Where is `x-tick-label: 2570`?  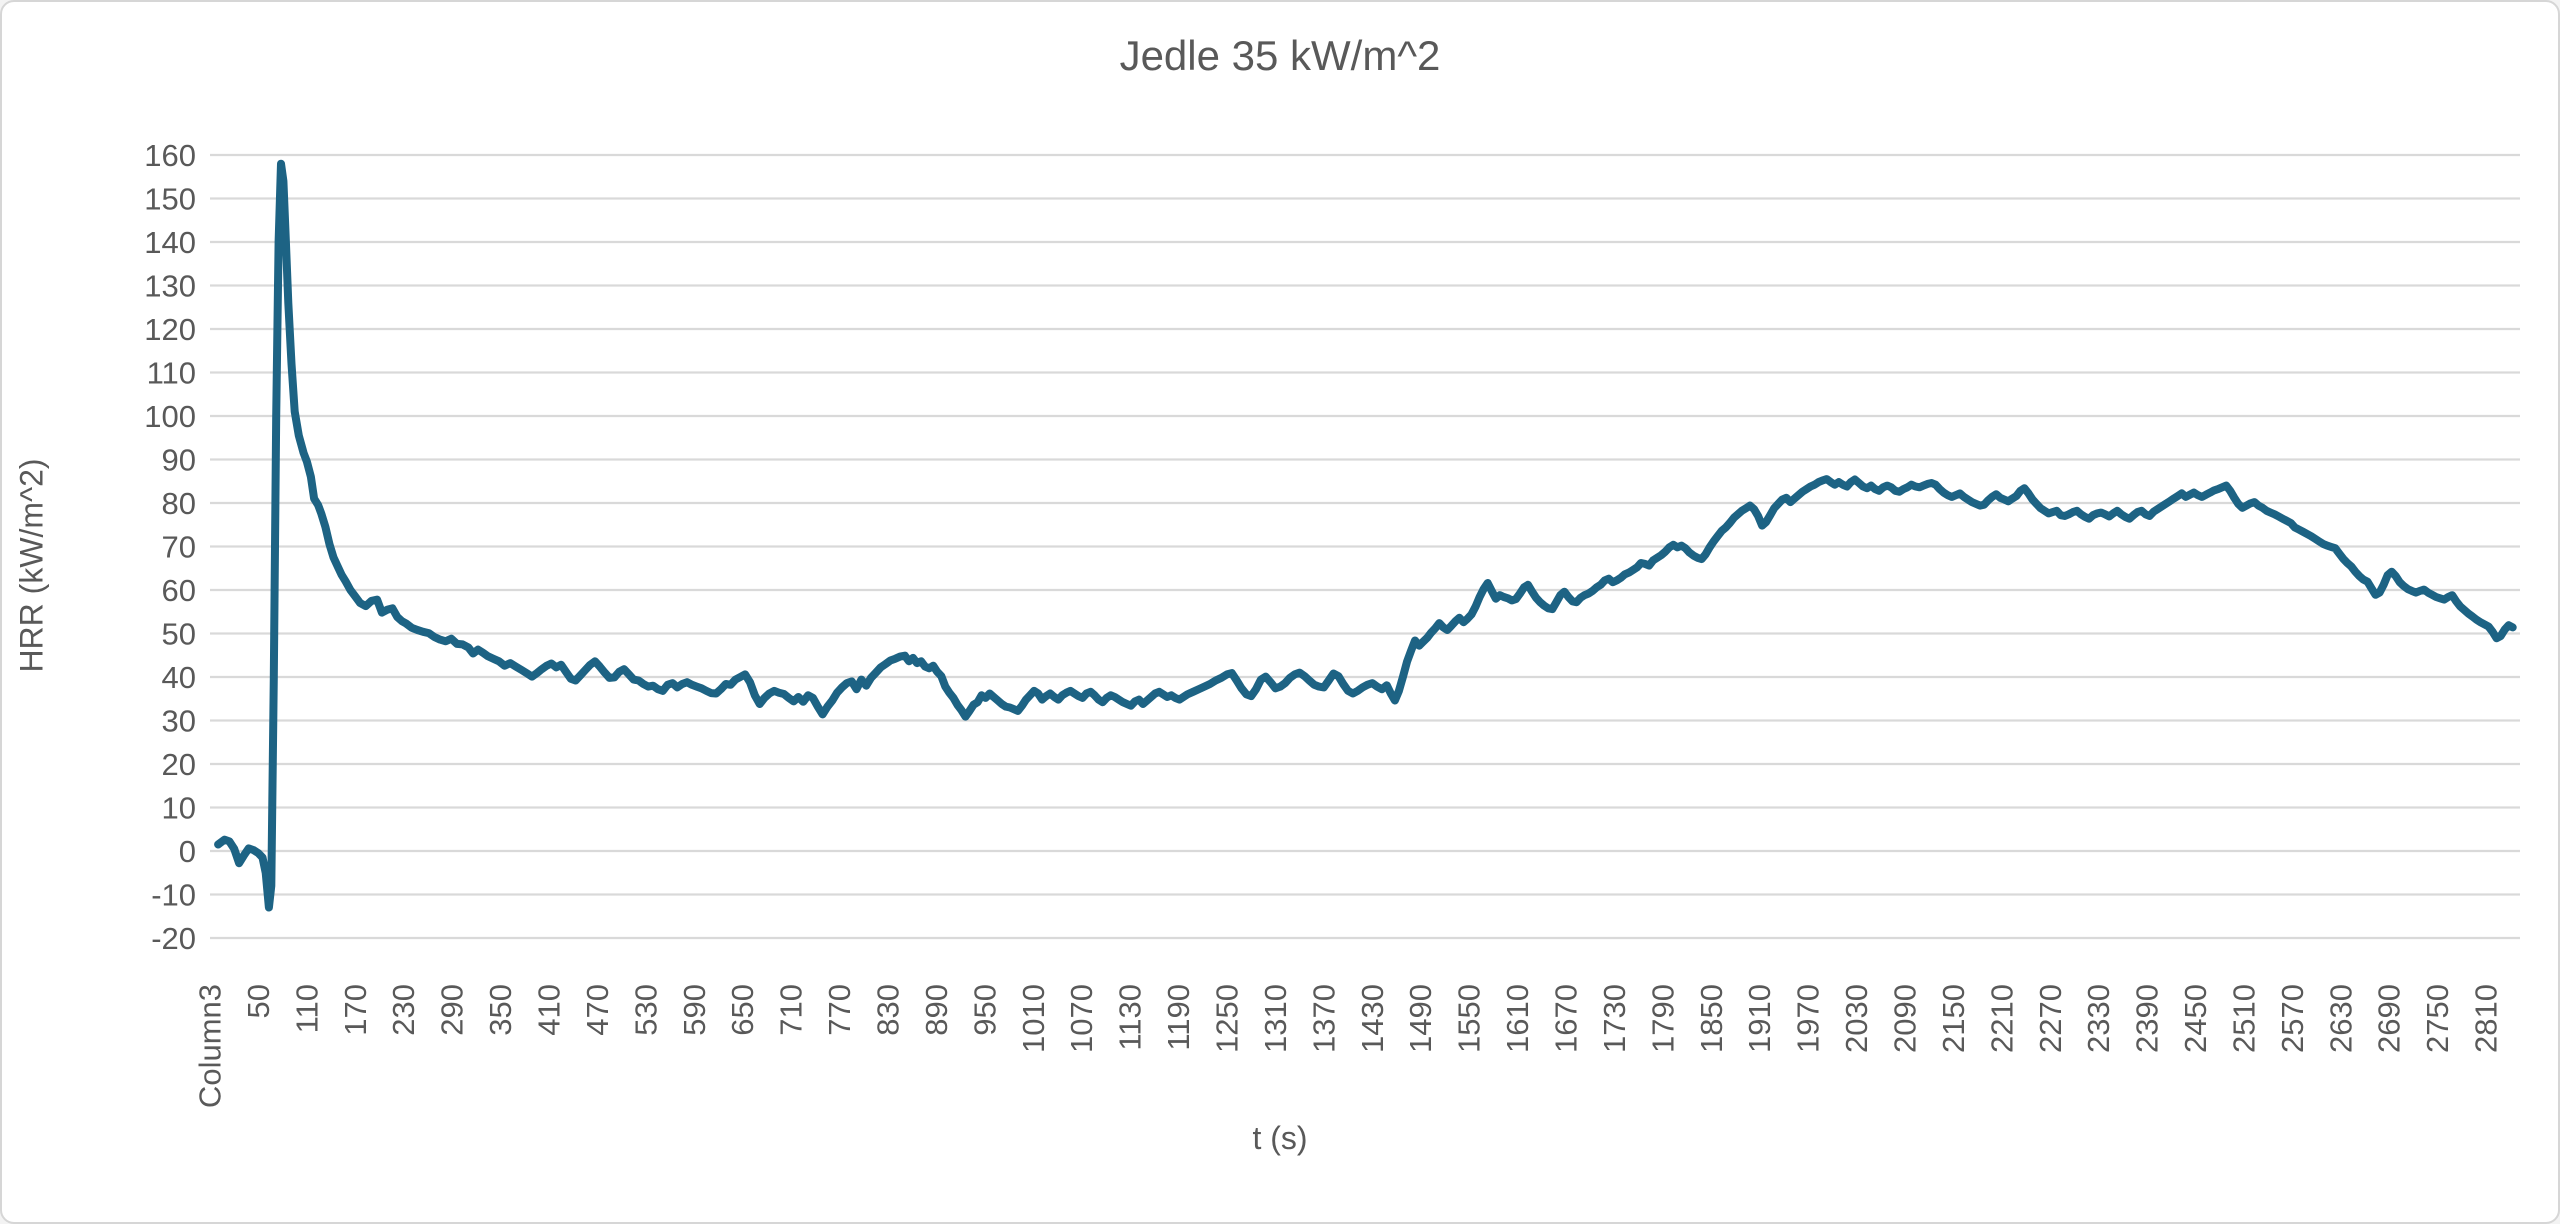
x-tick-label: 2570 is located at coordinates (2292, 1018).